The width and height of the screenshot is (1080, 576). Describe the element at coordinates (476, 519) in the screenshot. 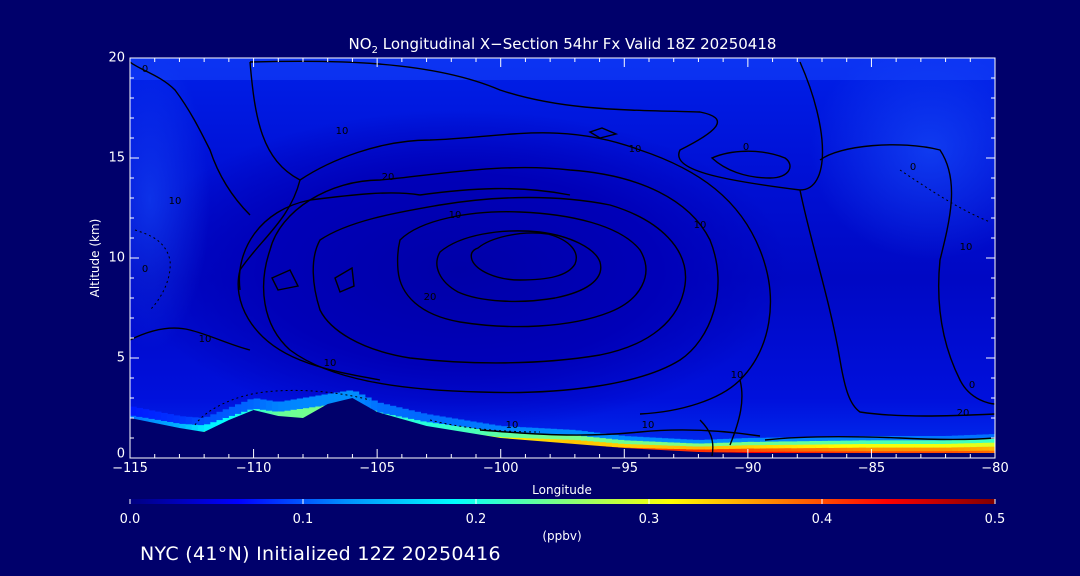

I see `colorbar-tick-label: 0.2` at that location.